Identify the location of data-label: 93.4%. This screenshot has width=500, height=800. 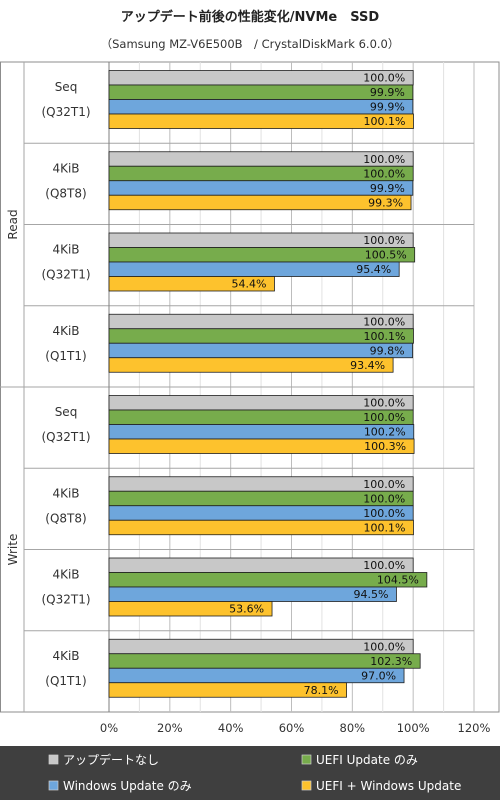
(367, 365).